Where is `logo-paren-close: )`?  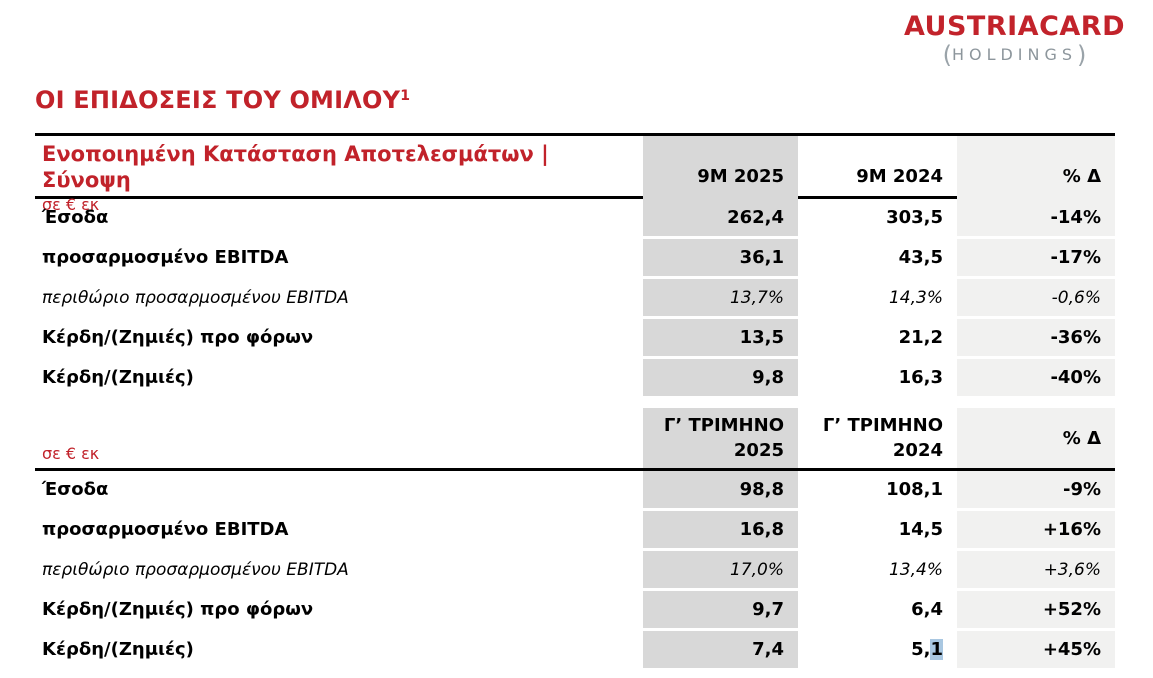 logo-paren-close: ) is located at coordinates (1082, 55).